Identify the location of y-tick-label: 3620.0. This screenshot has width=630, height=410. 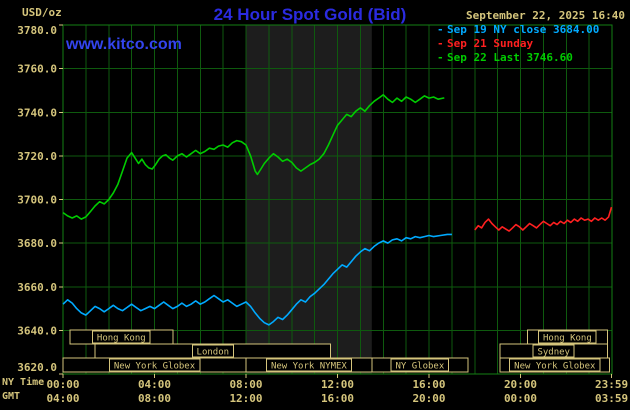
(37, 367).